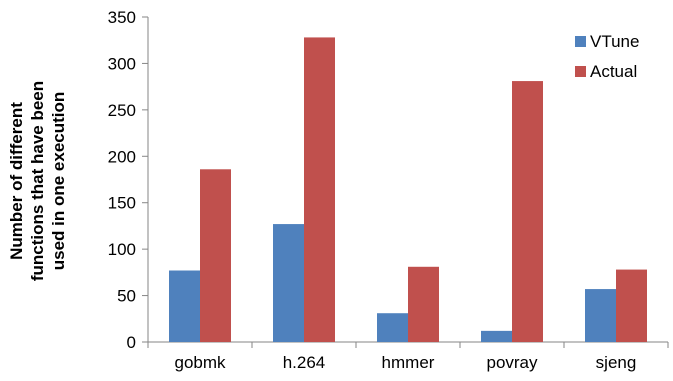 Image resolution: width=673 pixels, height=381 pixels. Describe the element at coordinates (580, 71) in the screenshot. I see `legend-swatch-actual` at that location.